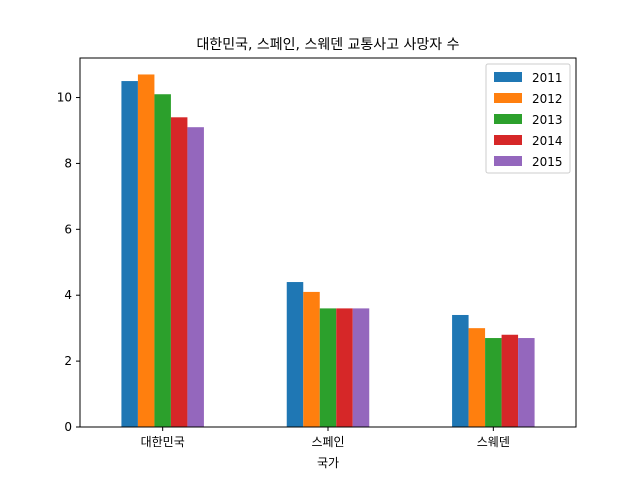 The height and width of the screenshot is (480, 640). Describe the element at coordinates (146, 250) in the screenshot. I see `bar-2012-대한민국` at that location.